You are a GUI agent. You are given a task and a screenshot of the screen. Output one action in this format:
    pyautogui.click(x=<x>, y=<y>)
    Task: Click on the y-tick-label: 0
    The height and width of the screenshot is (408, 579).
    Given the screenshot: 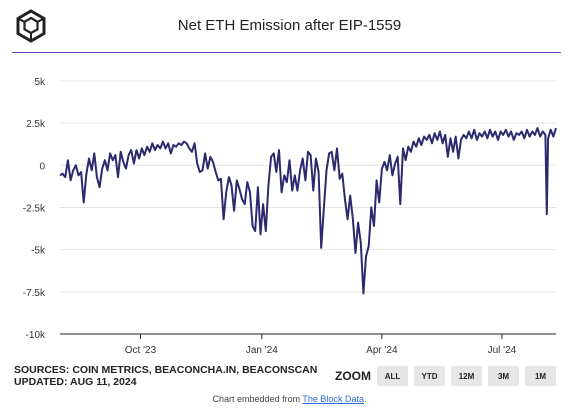 What is the action you would take?
    pyautogui.click(x=42, y=166)
    